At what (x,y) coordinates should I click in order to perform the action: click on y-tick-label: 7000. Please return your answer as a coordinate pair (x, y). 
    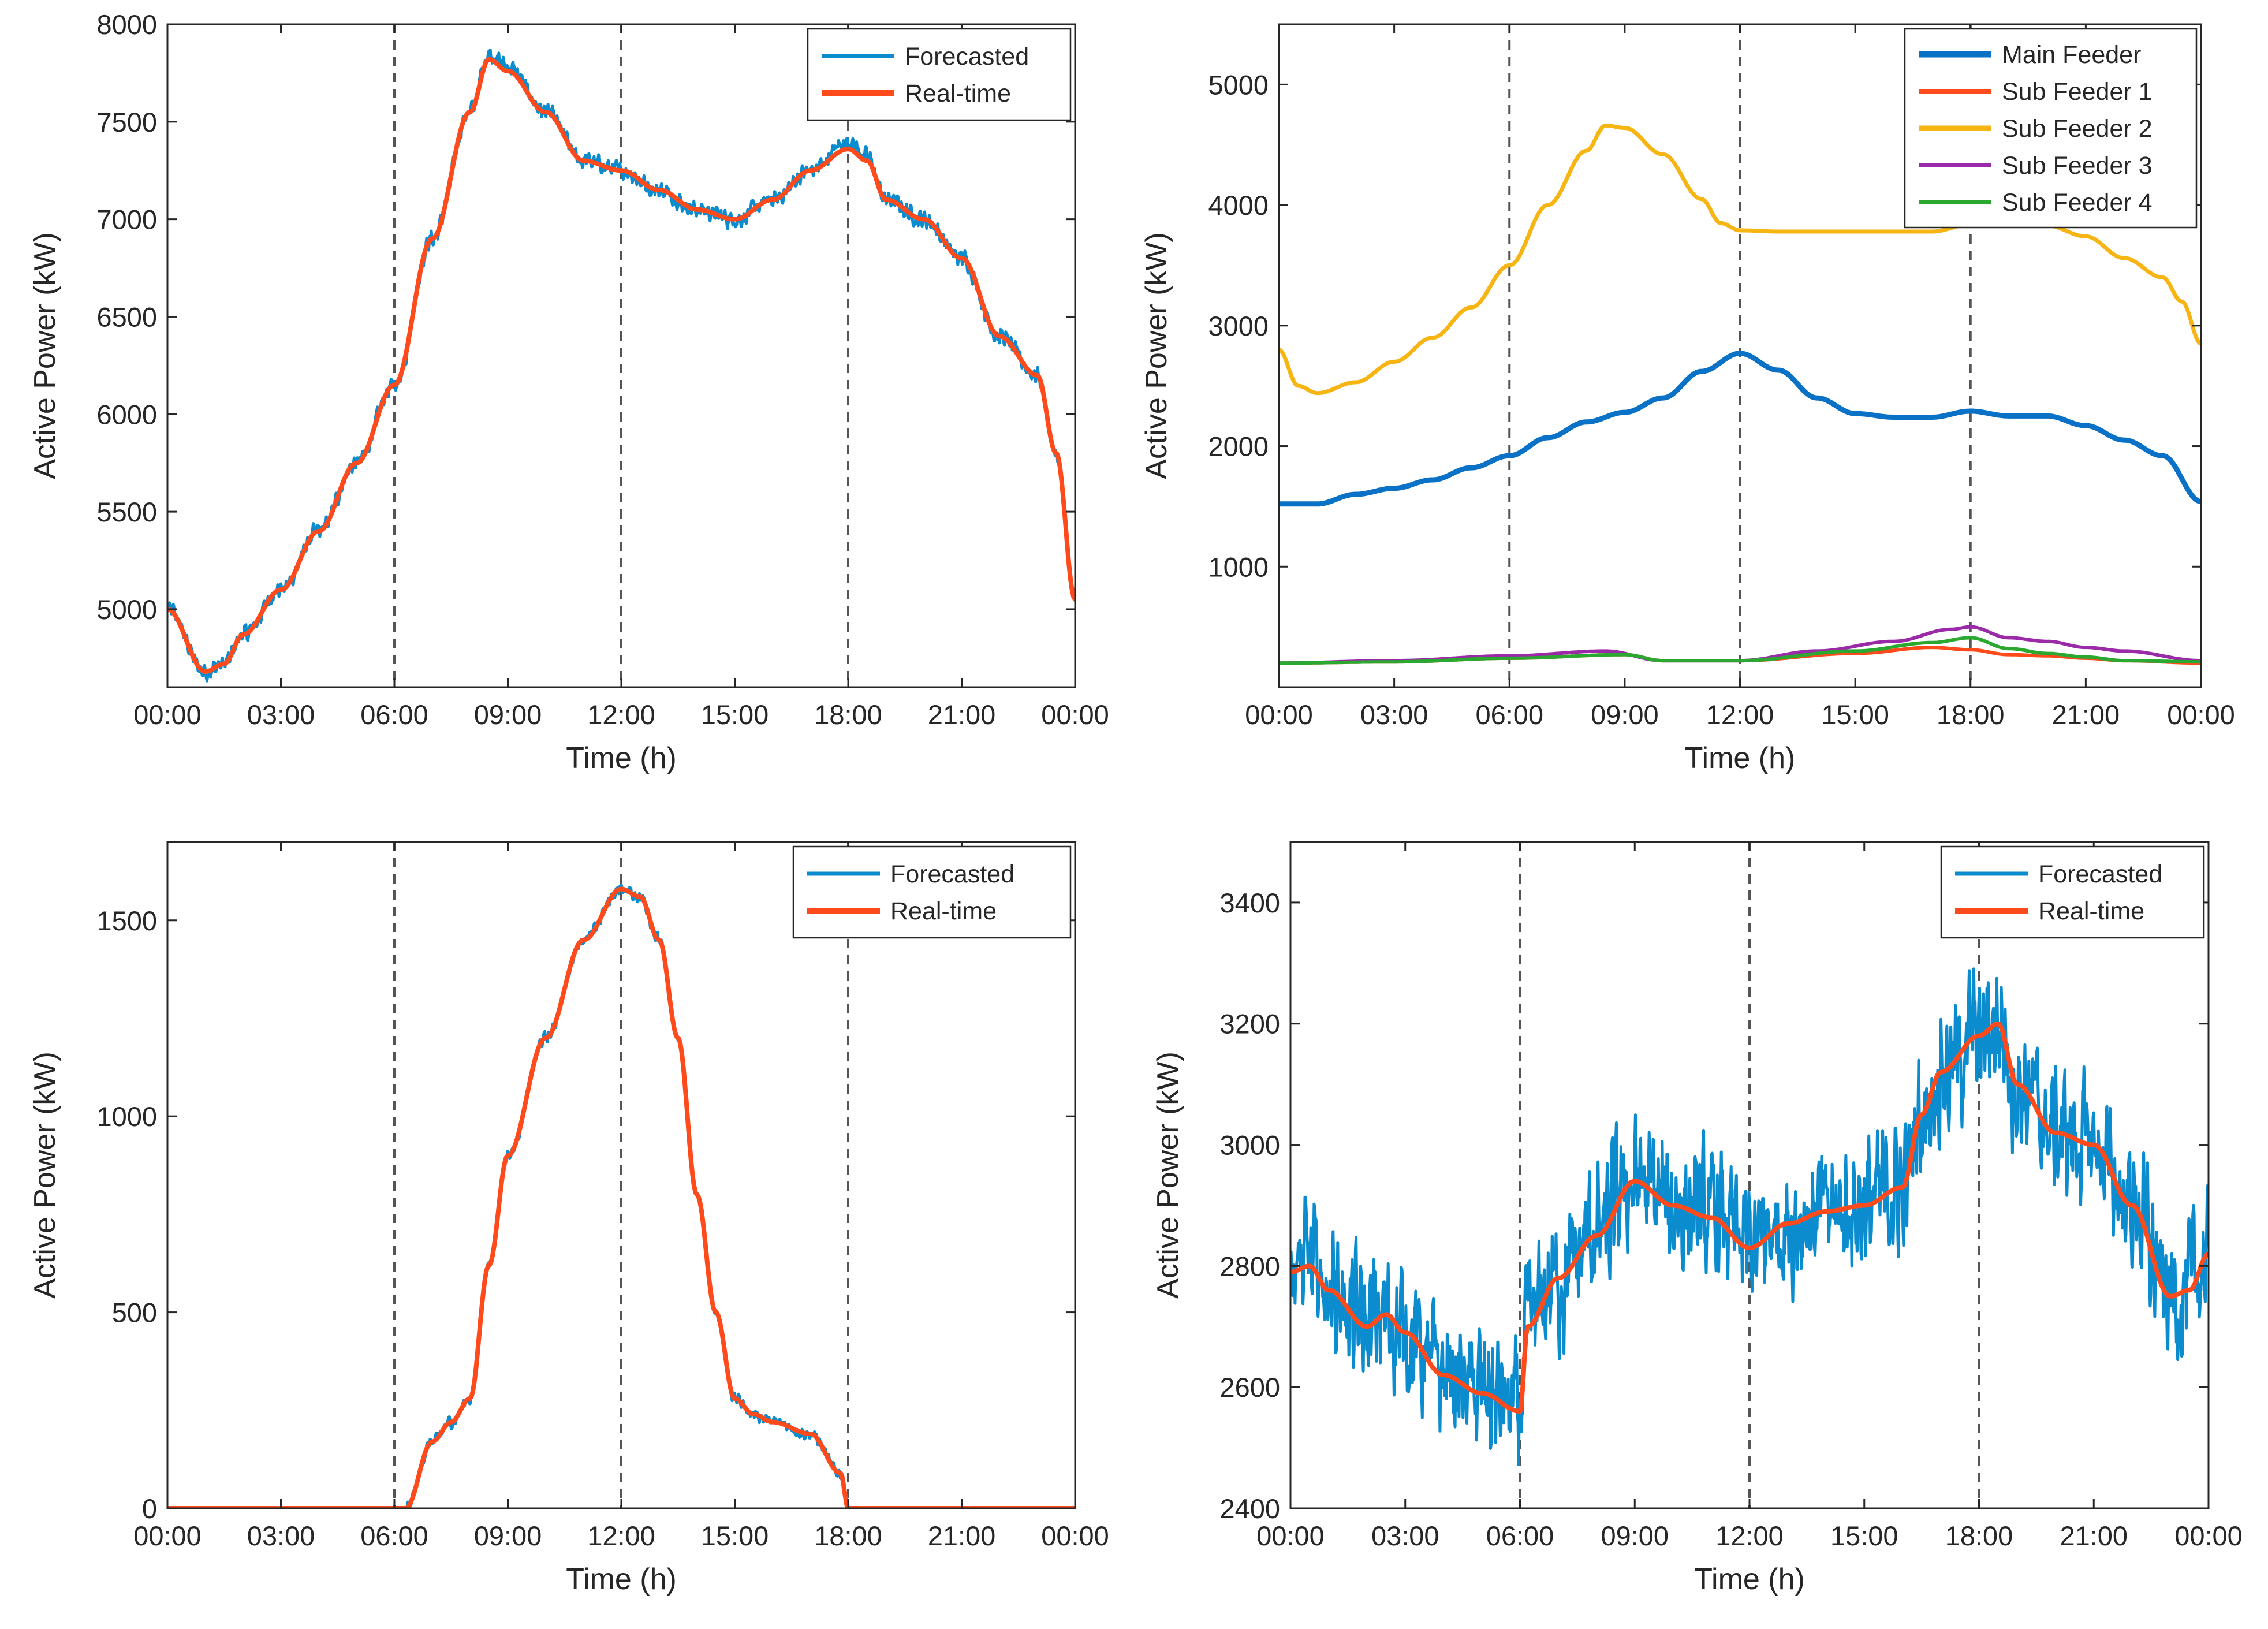
    Looking at the image, I should click on (126, 219).